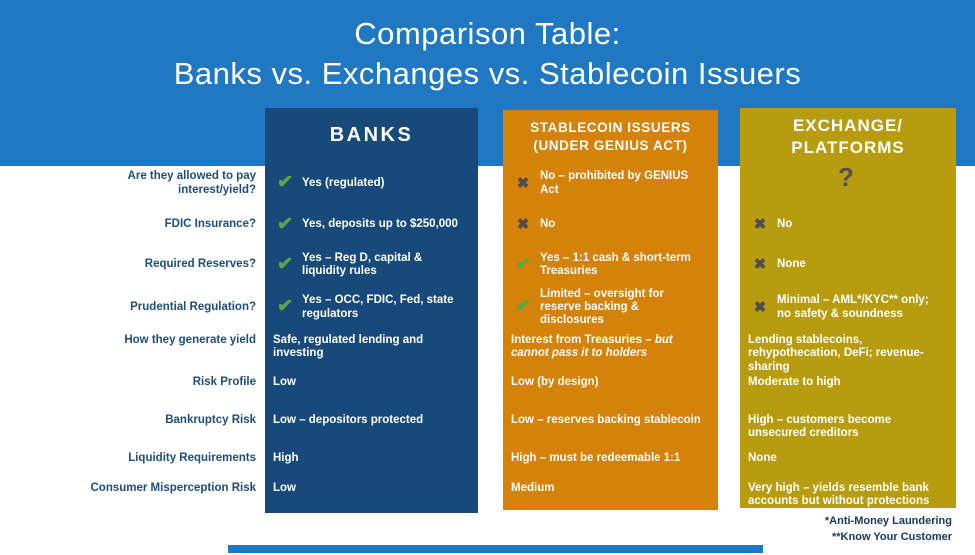 The height and width of the screenshot is (555, 975). Describe the element at coordinates (190, 340) in the screenshot. I see `row-label-yield: How they generate yield` at that location.